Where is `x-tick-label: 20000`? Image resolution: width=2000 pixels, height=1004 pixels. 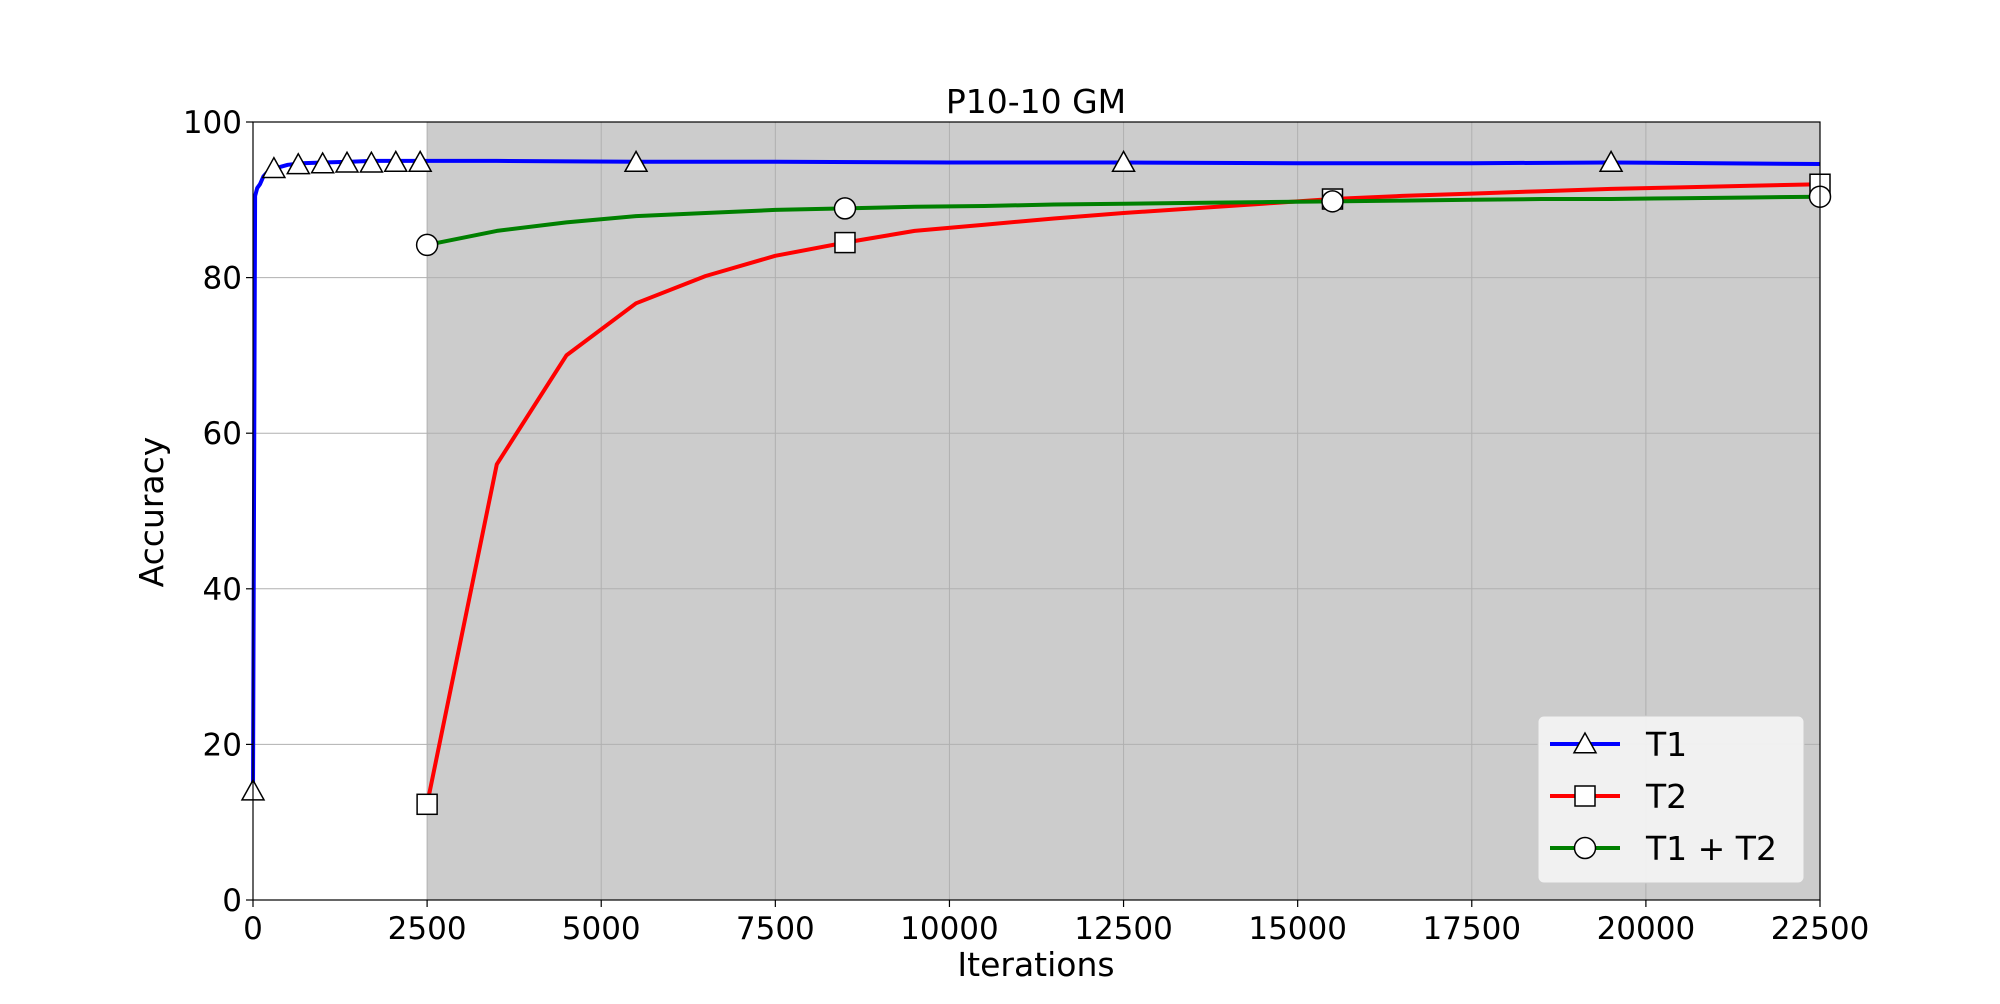 x-tick-label: 20000 is located at coordinates (1646, 929).